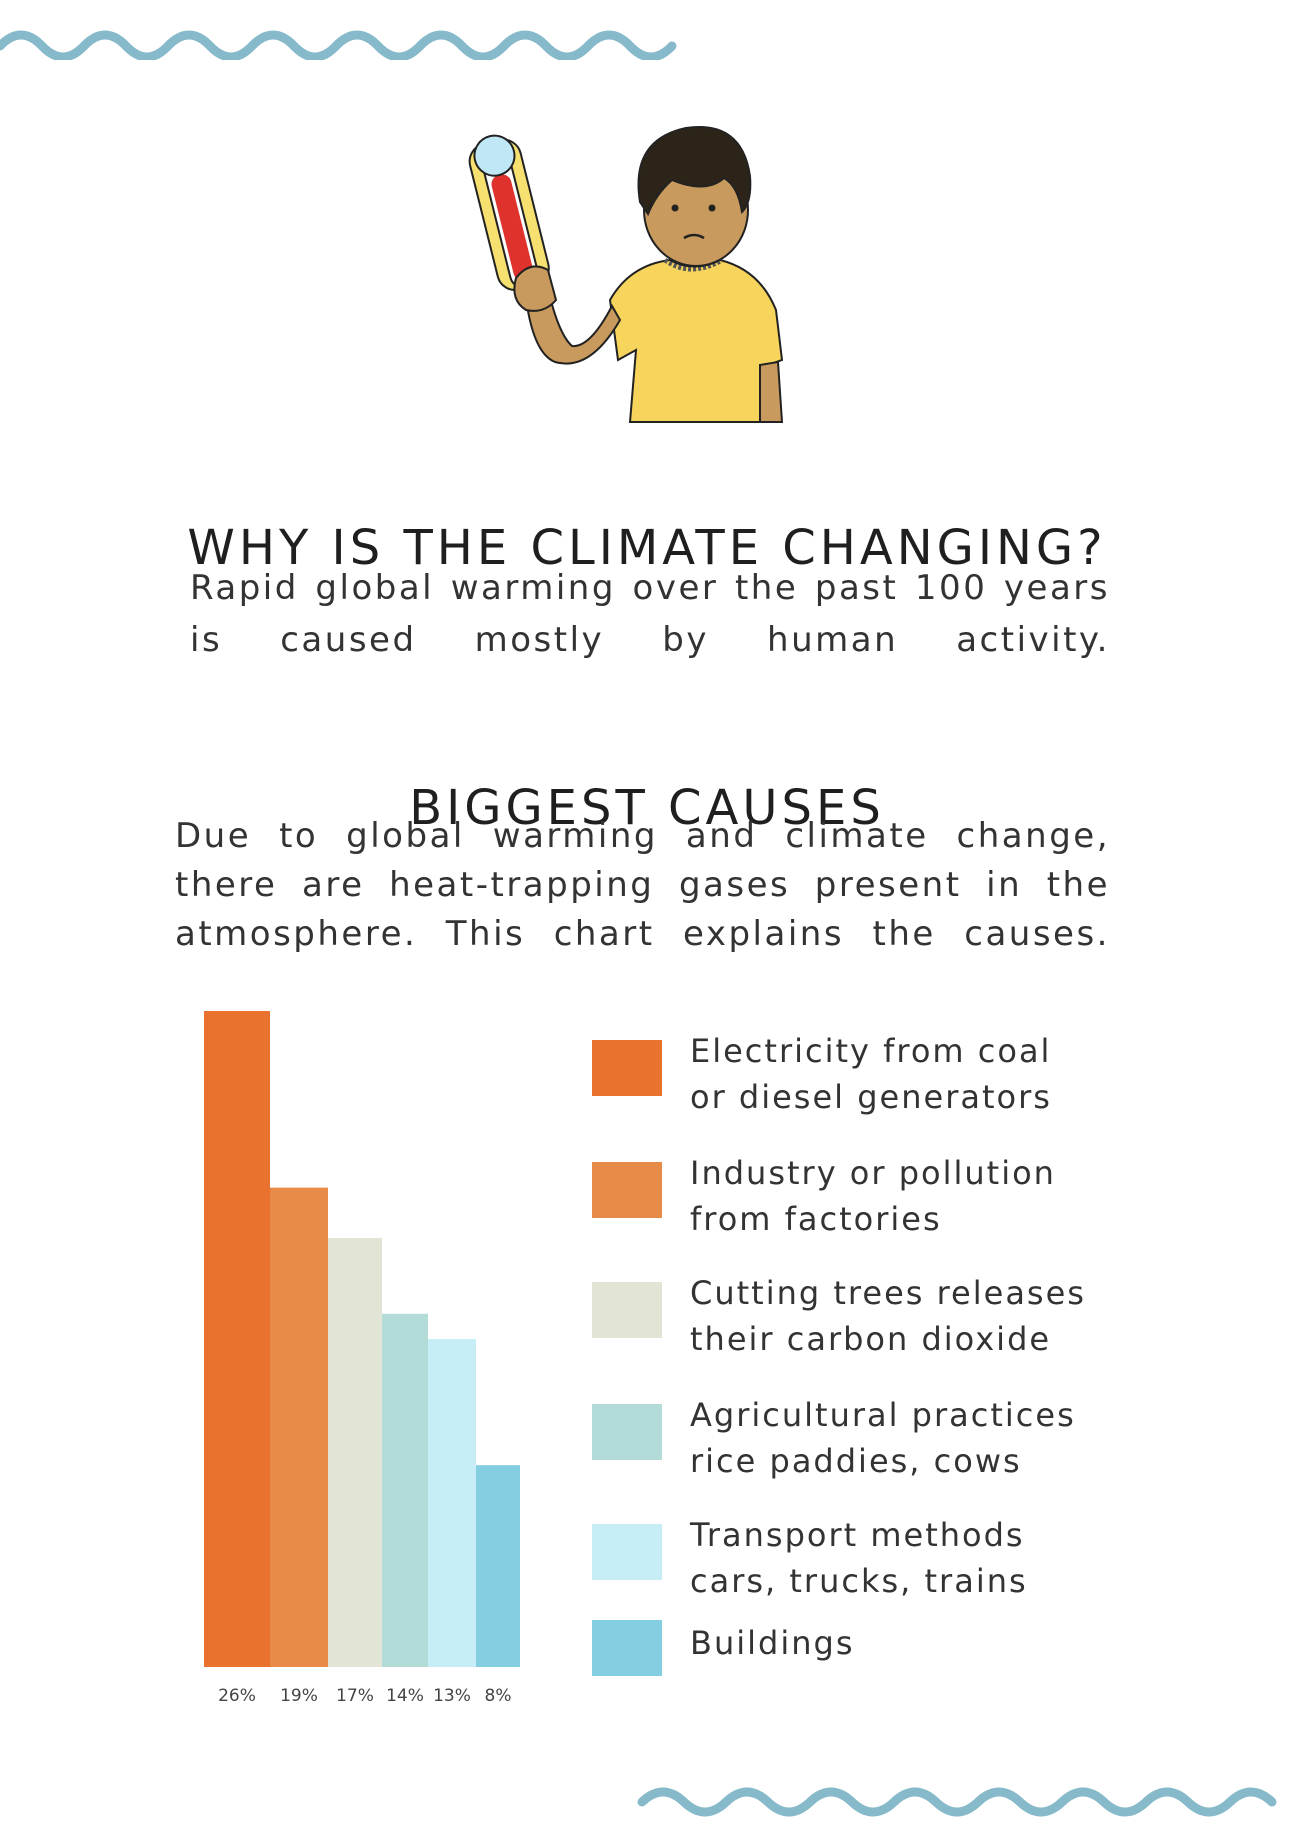 Image resolution: width=1294 pixels, height=1840 pixels. I want to click on legend-label-line: Buildings, so click(772, 1643).